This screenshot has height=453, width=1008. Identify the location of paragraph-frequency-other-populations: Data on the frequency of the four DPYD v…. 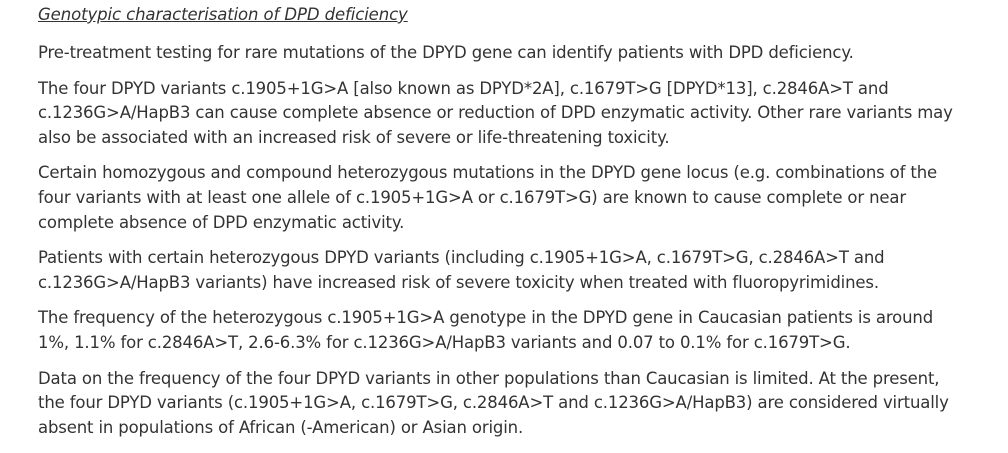
(493, 402).